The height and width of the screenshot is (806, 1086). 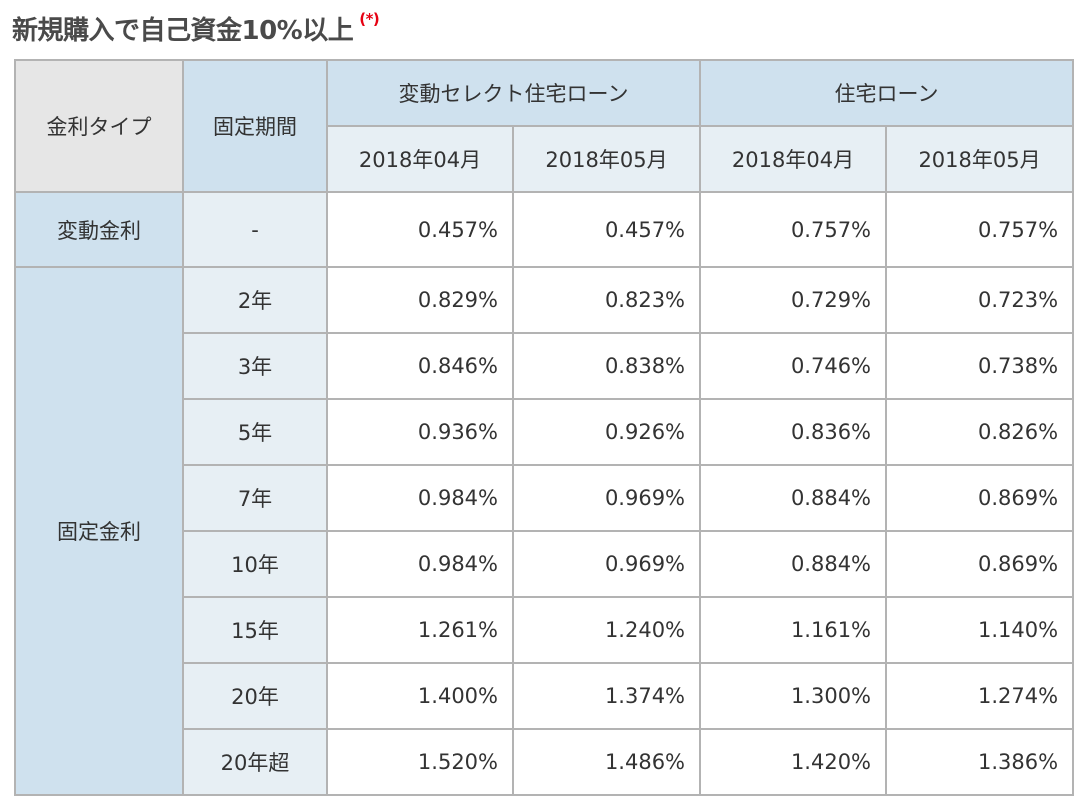 I want to click on table-row: 15年 1.261% 1.240% 1.161% 1.140%, so click(x=545, y=630).